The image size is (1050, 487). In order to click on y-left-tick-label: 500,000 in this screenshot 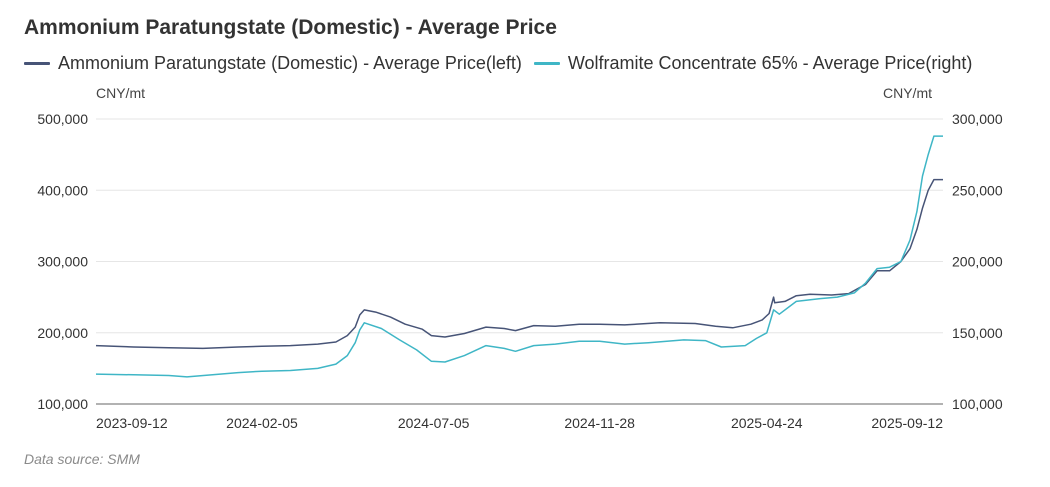, I will do `click(62, 119)`.